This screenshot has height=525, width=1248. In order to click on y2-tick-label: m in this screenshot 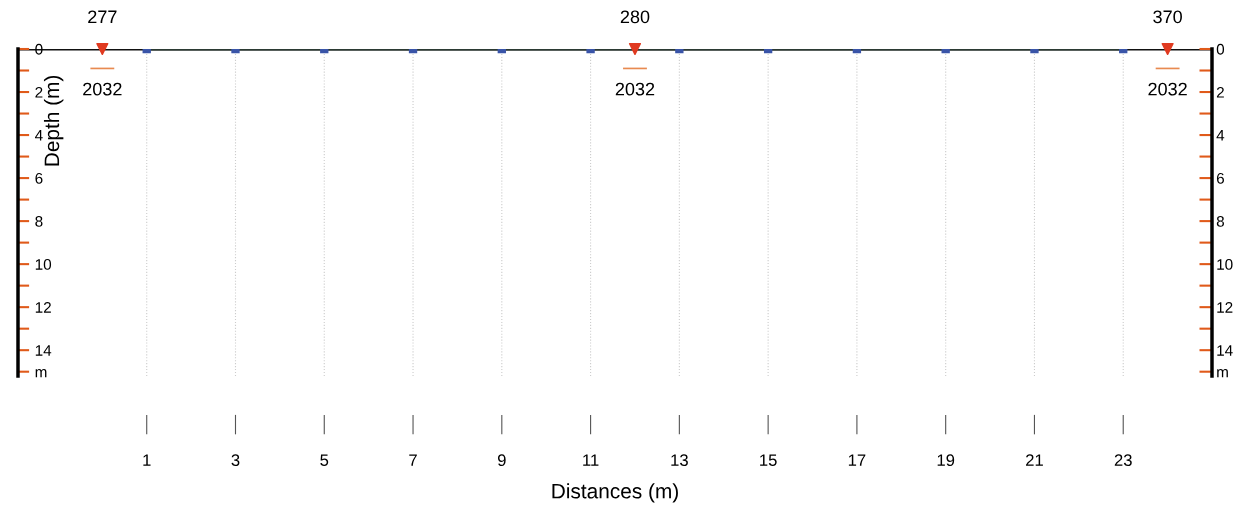, I will do `click(1222, 373)`.